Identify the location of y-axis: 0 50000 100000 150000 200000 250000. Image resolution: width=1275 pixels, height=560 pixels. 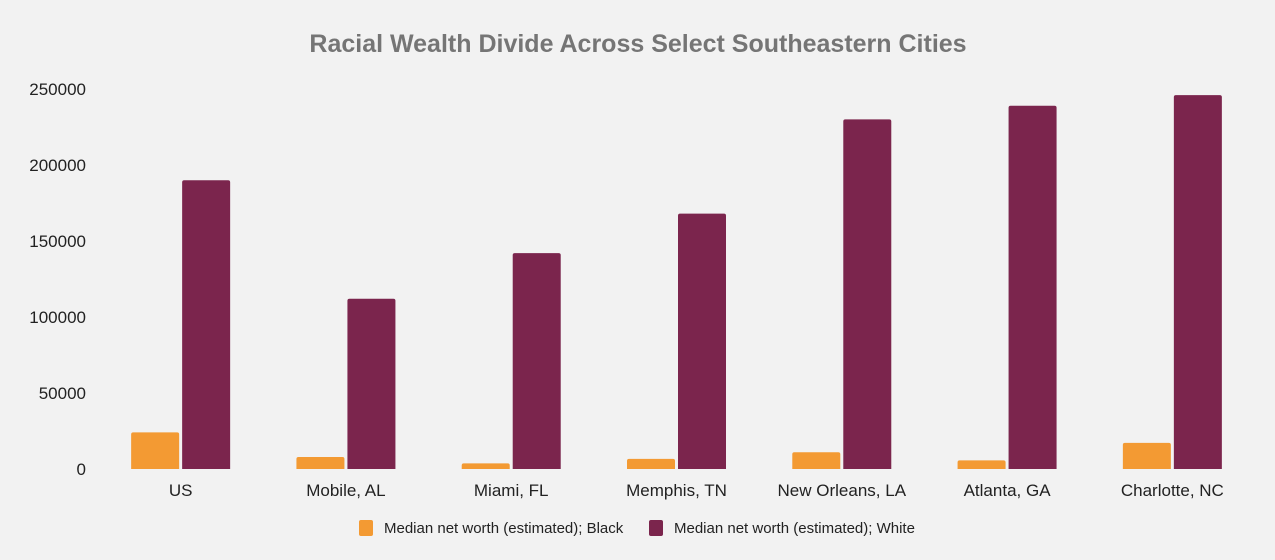
(57, 279).